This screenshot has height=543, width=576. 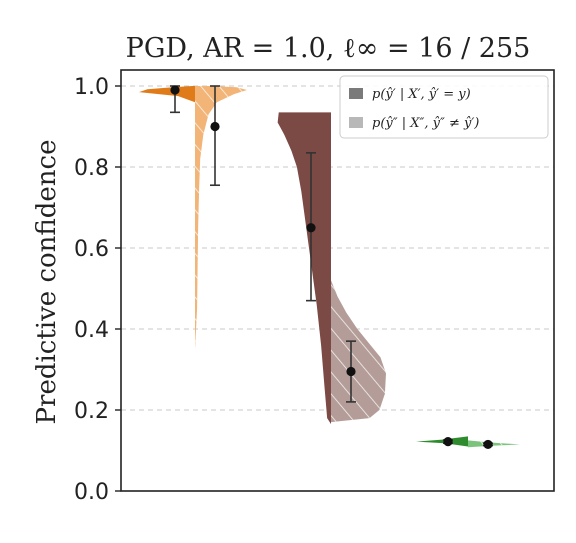 What do you see at coordinates (175, 90) in the screenshot?
I see `mean-point-group-1-left` at bounding box center [175, 90].